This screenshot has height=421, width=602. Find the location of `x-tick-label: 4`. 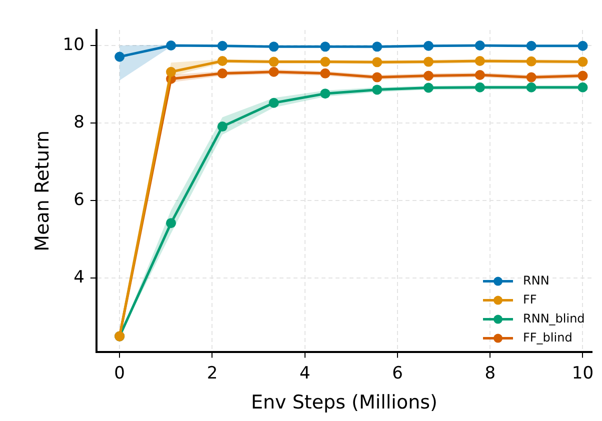

x-tick-label: 4 is located at coordinates (304, 373).